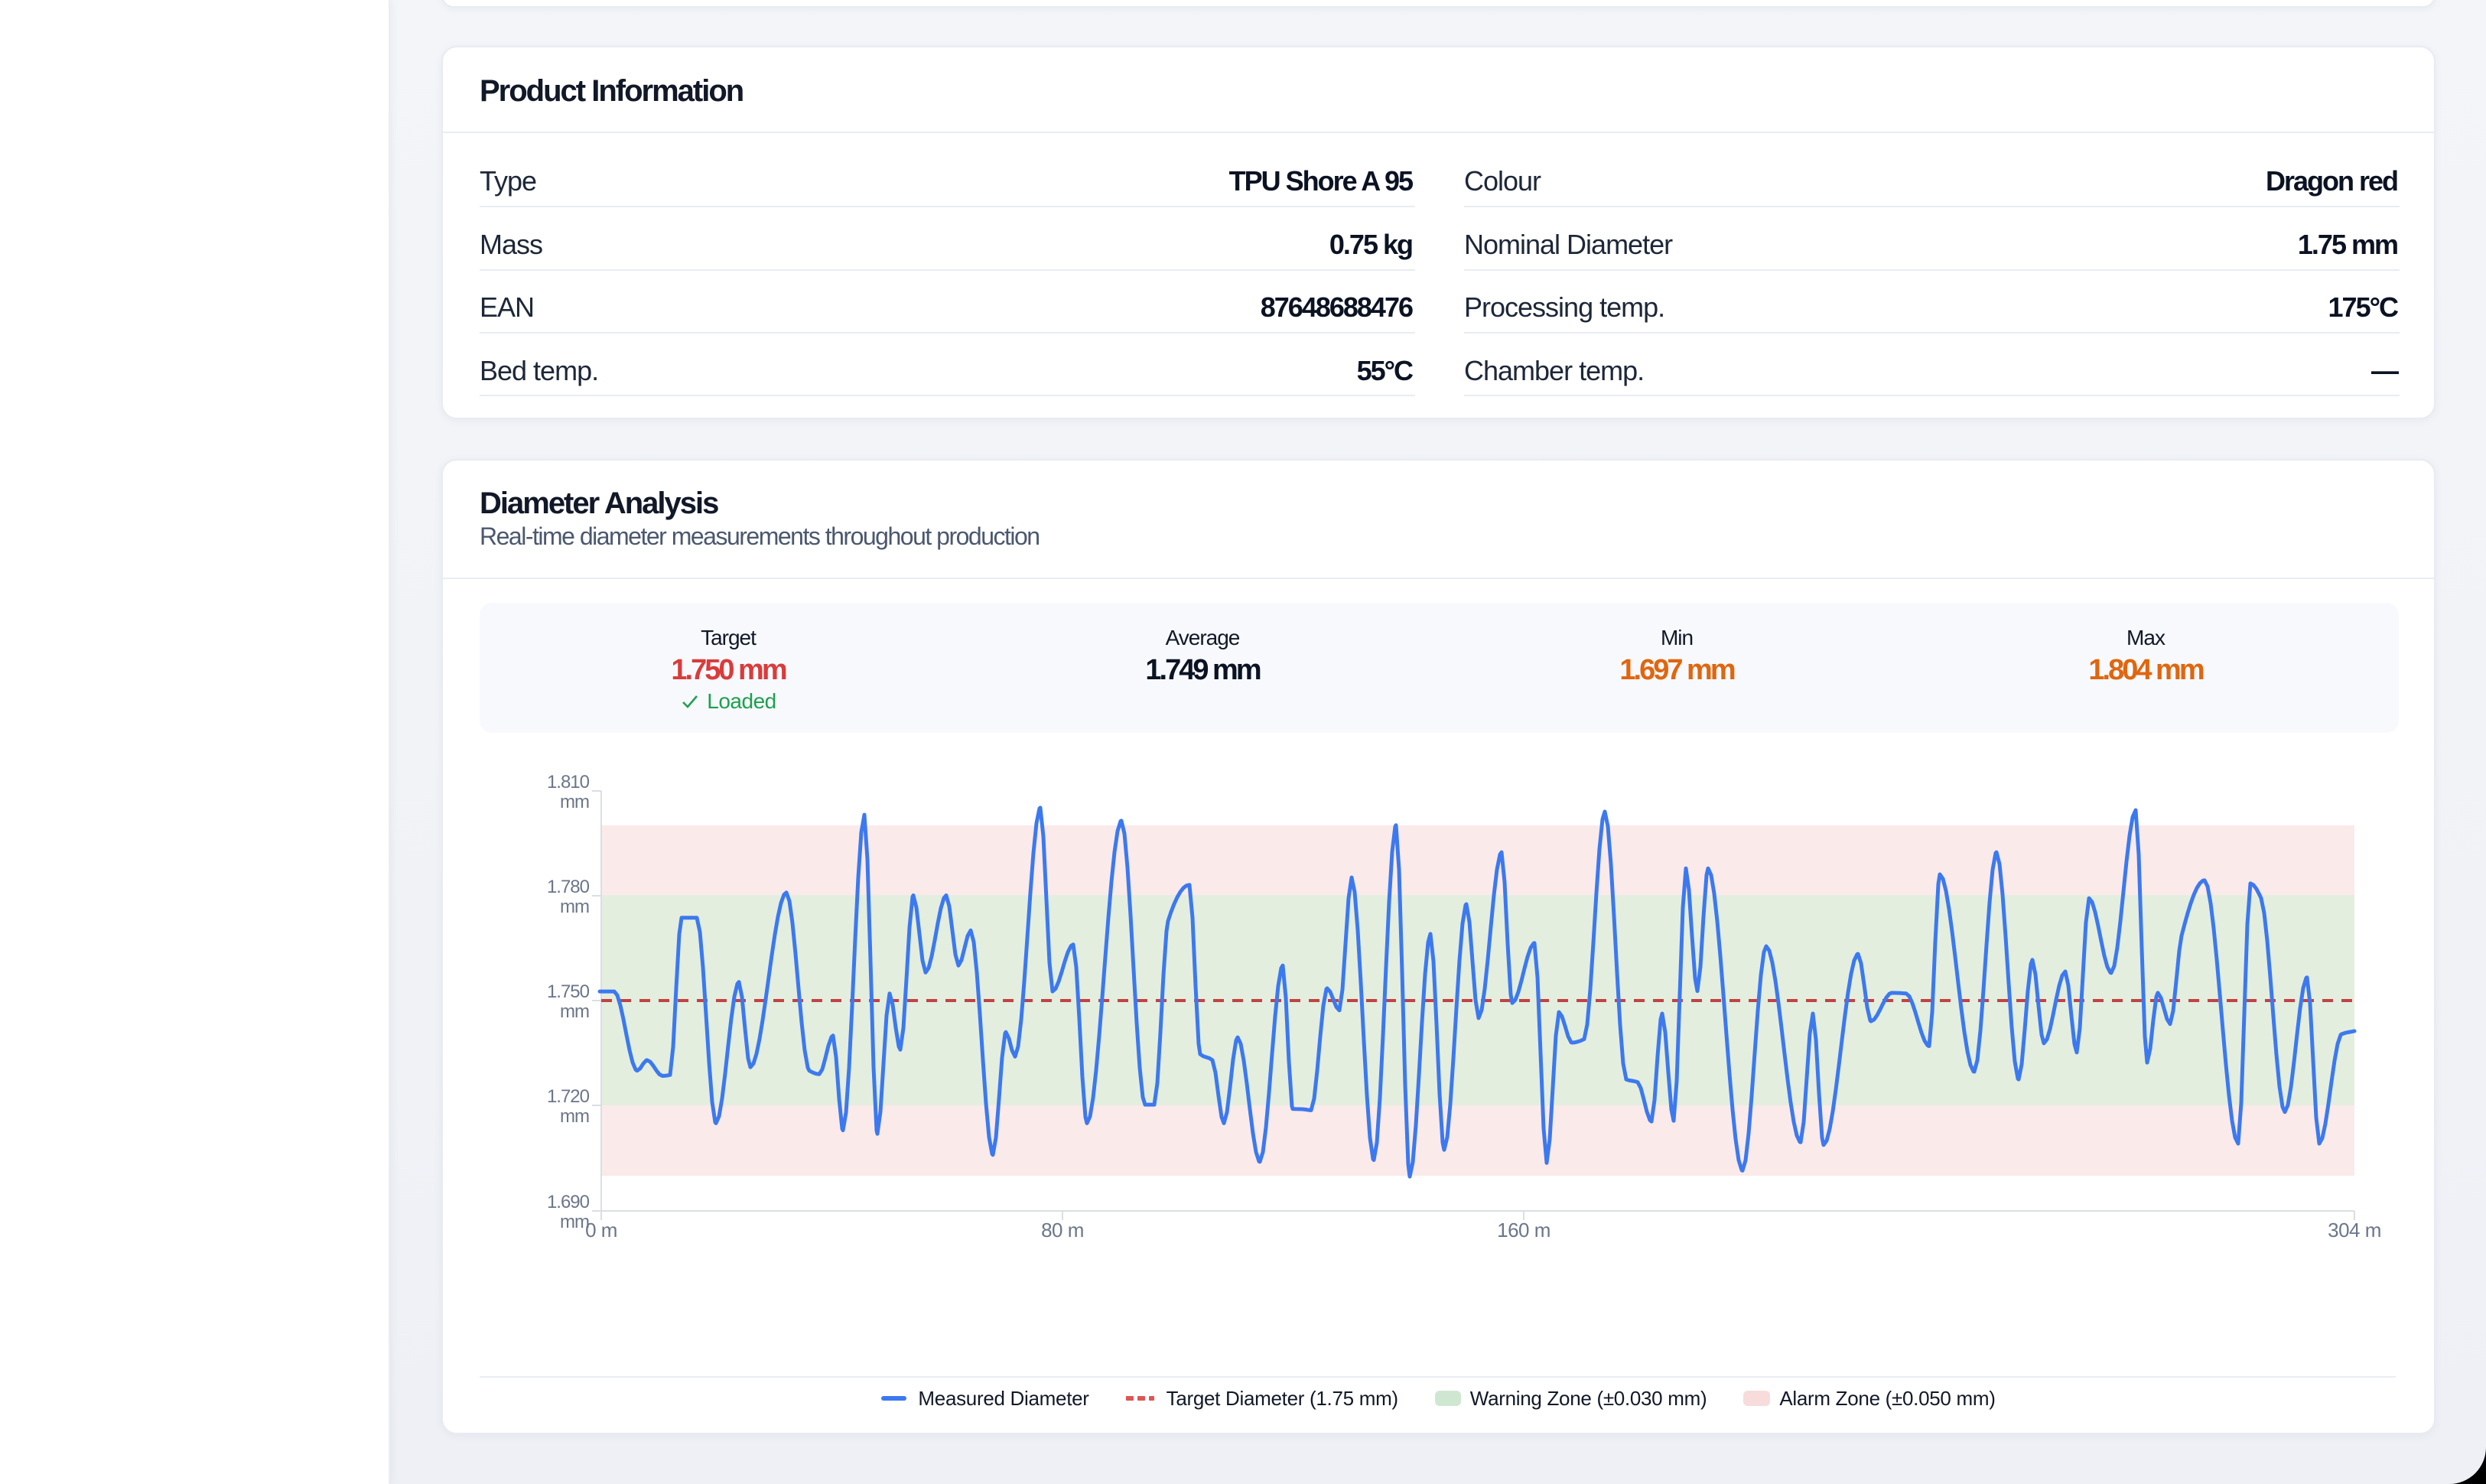  I want to click on svg-text: 160 m, so click(1523, 1230).